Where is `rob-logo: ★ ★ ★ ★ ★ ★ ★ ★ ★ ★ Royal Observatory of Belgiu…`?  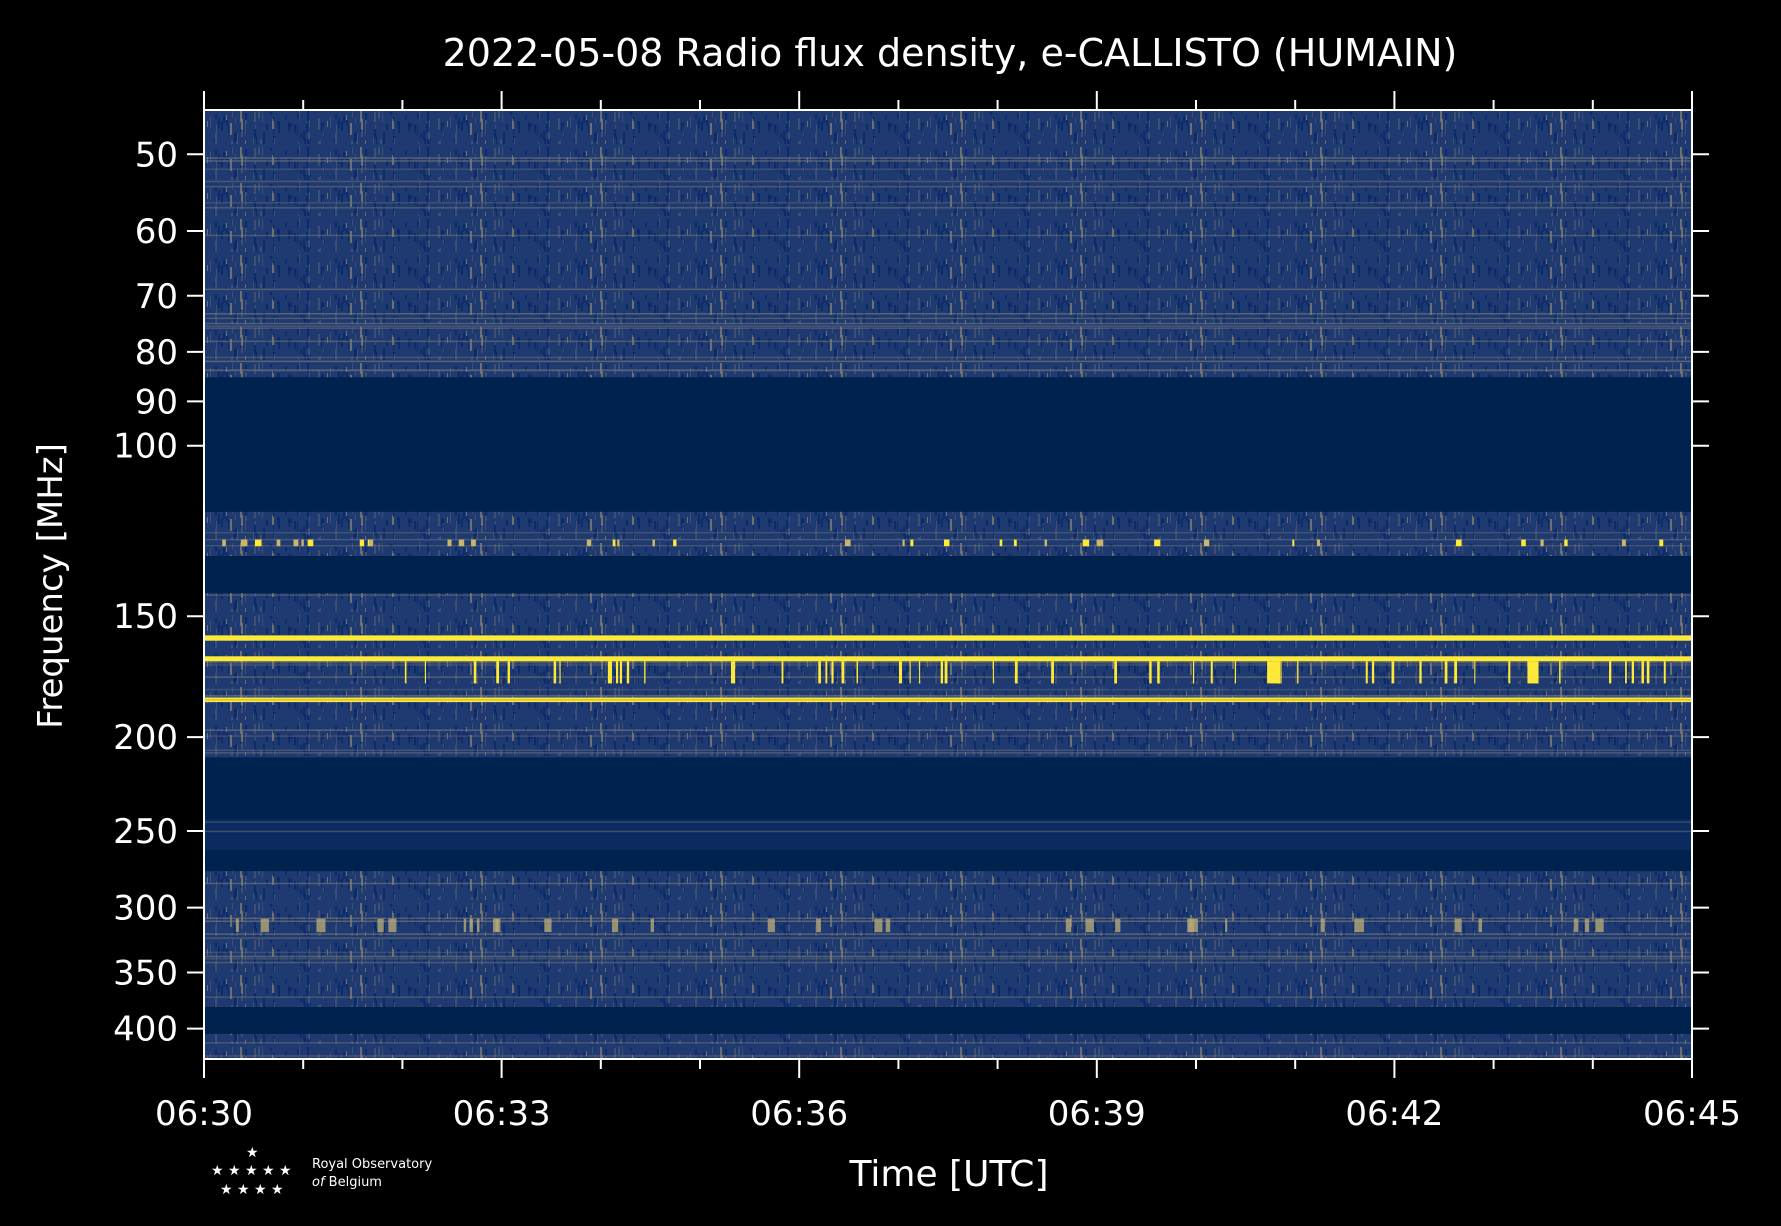
rob-logo: ★ ★ ★ ★ ★ ★ ★ ★ ★ ★ Royal Observatory of Belgiu… is located at coordinates (321, 1171).